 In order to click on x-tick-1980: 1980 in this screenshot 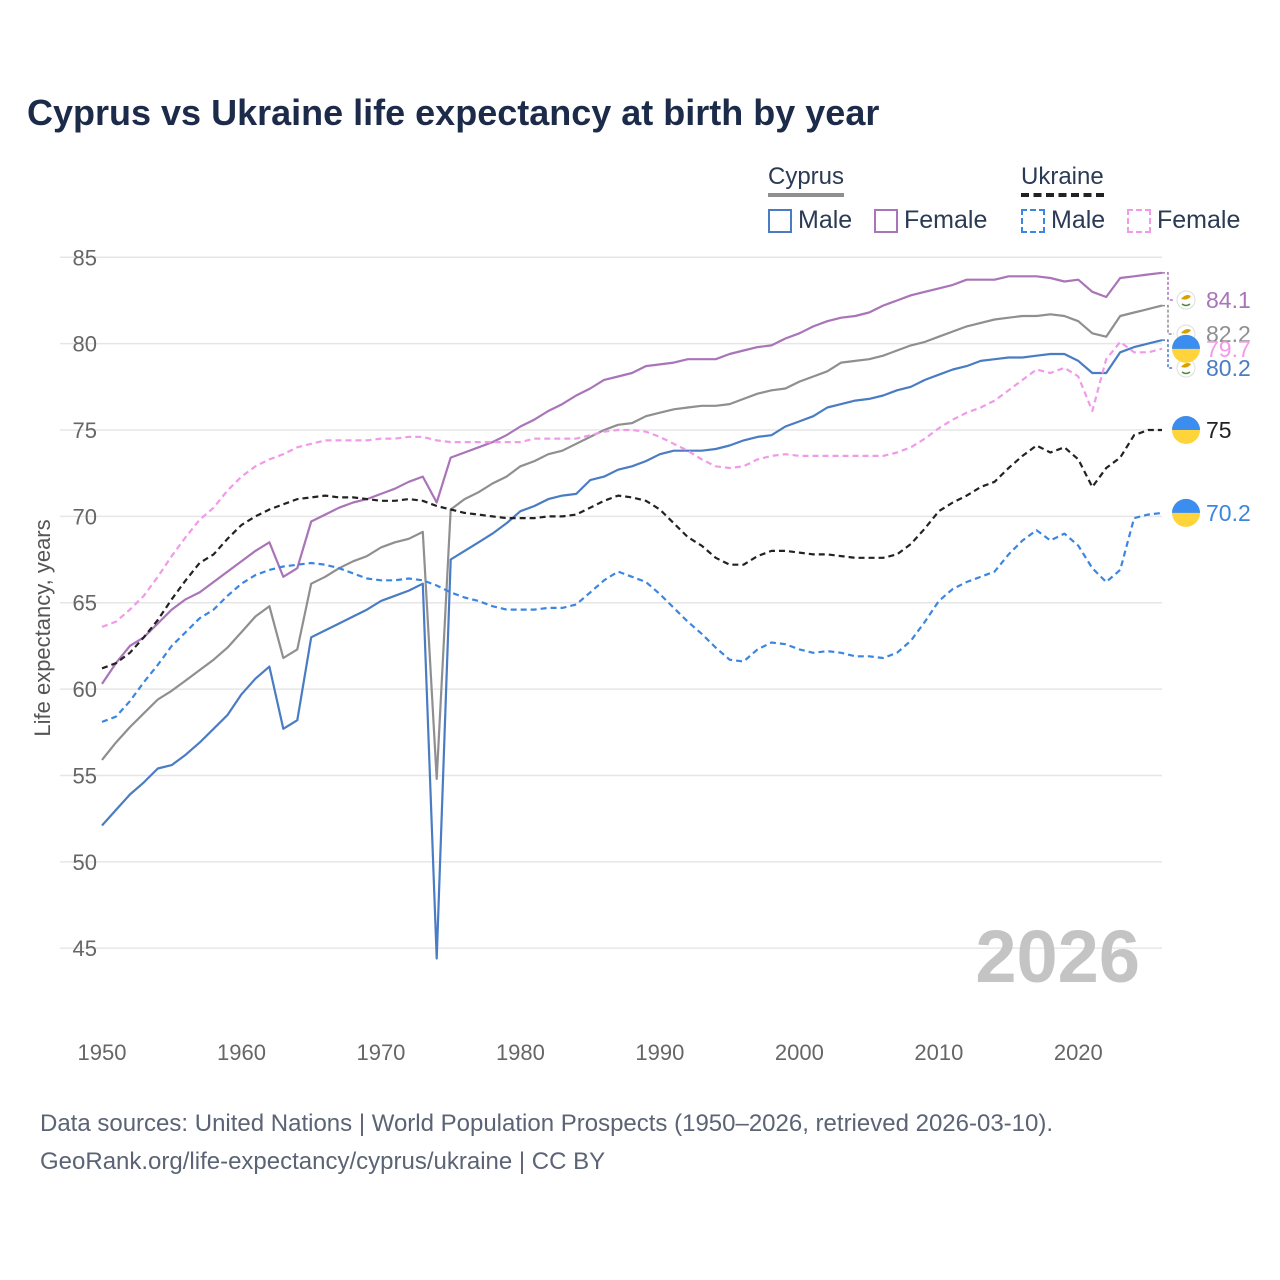, I will do `click(520, 1052)`.